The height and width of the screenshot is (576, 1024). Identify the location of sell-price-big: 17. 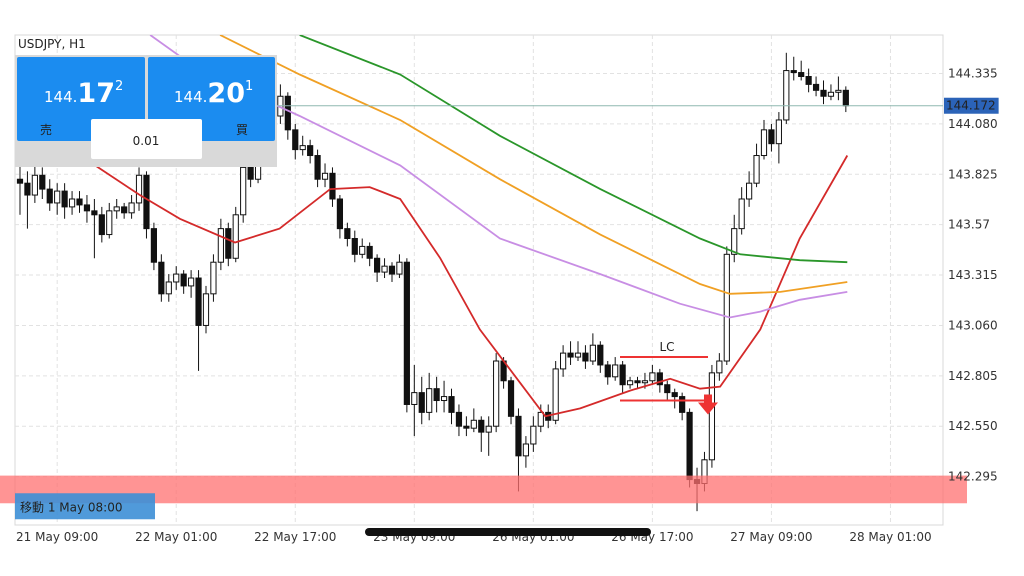
(96, 93).